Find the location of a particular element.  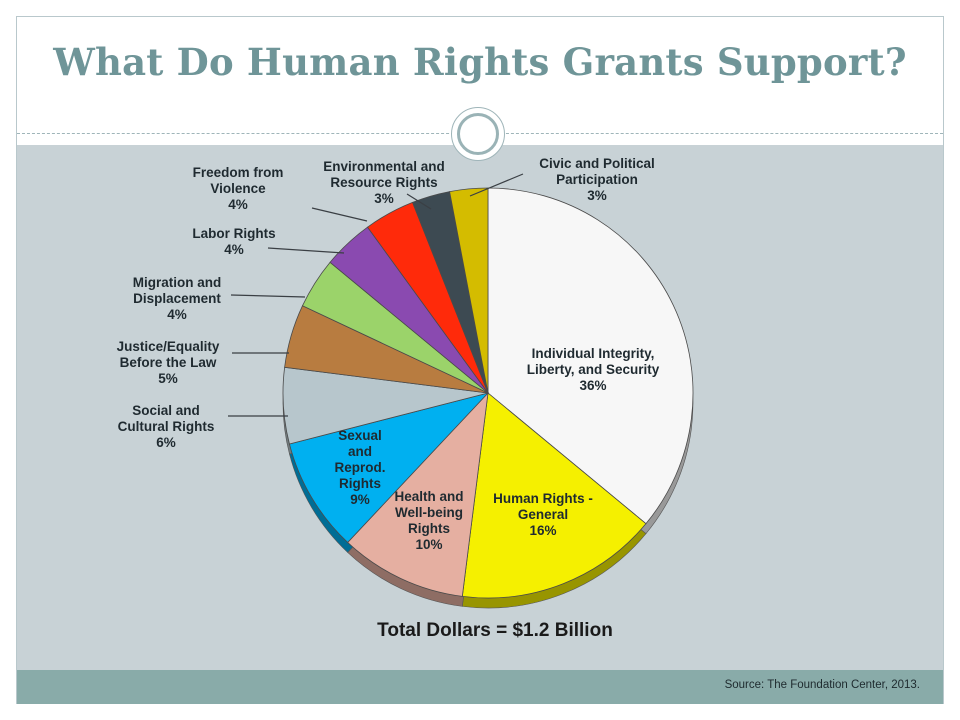

pie-slice-human-rights-general is located at coordinates (554, 495).